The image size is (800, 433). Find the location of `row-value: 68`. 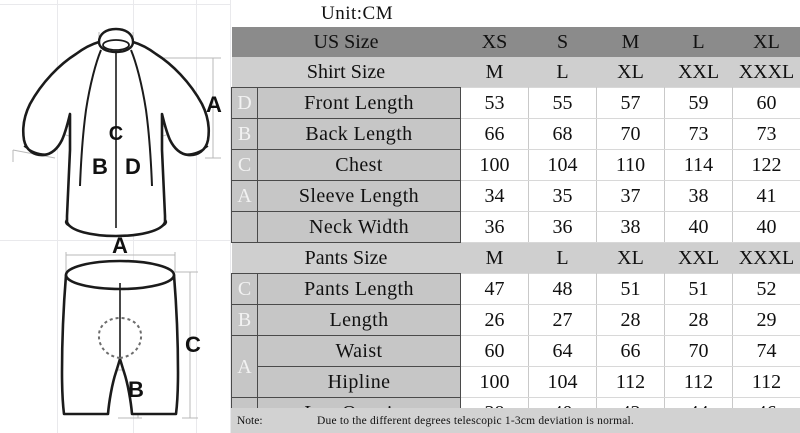

row-value: 68 is located at coordinates (562, 134).